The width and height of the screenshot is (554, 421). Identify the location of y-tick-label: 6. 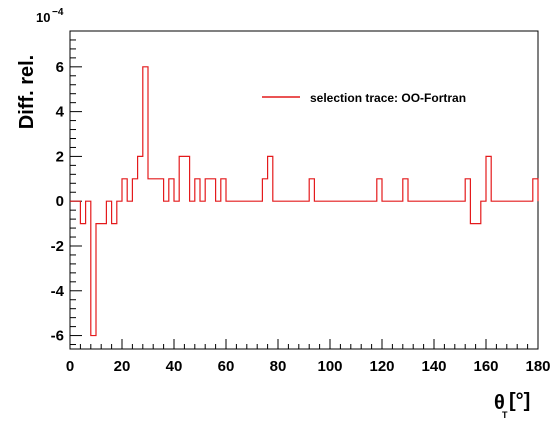
(60, 67).